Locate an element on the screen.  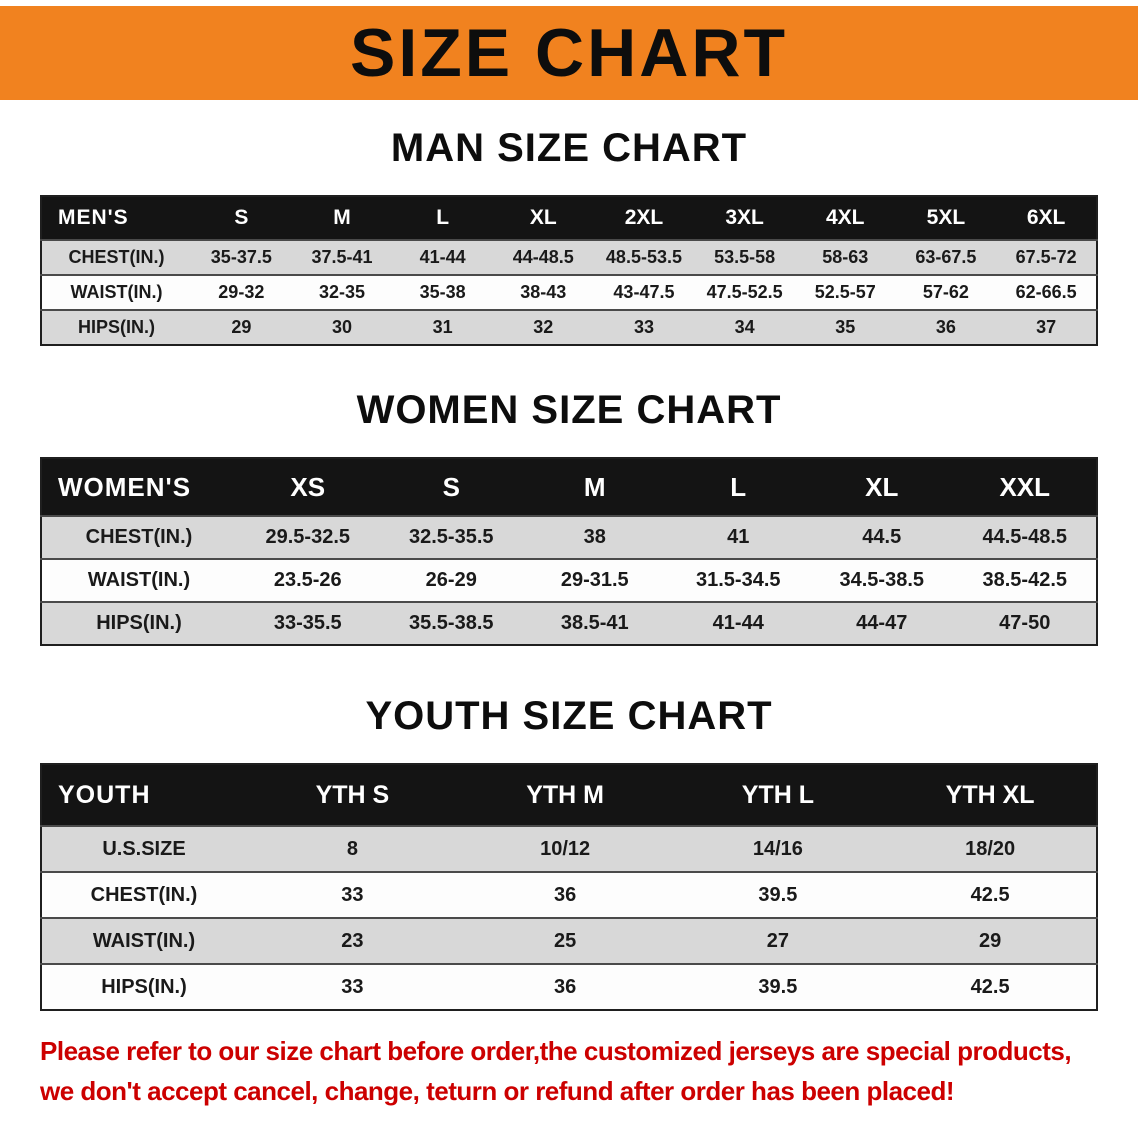
size-column-header: XXL is located at coordinates (1025, 486).